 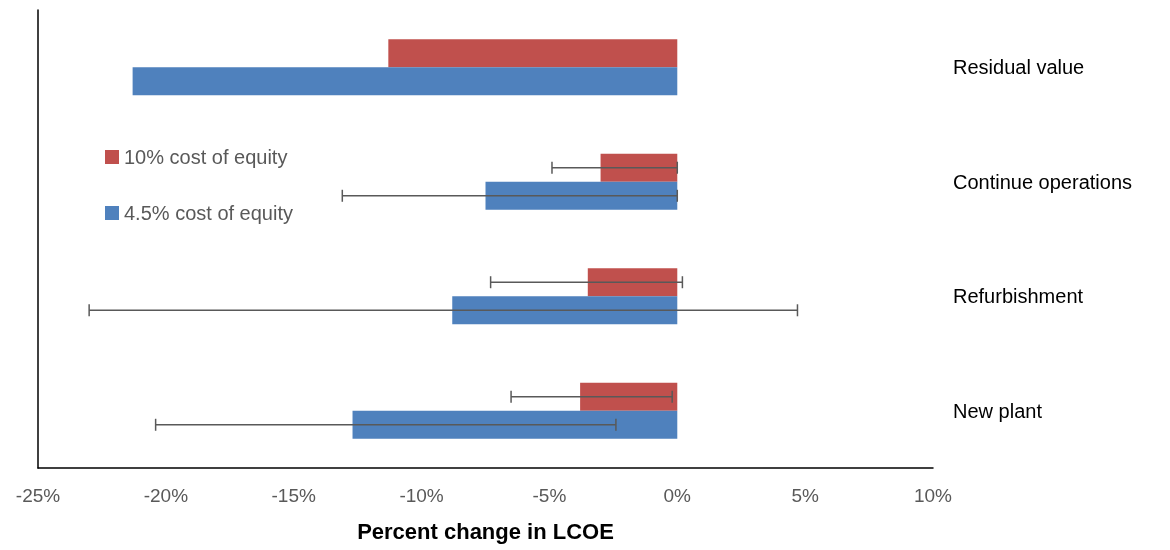 What do you see at coordinates (1019, 67) in the screenshot?
I see `y-tick-label: Residual value` at bounding box center [1019, 67].